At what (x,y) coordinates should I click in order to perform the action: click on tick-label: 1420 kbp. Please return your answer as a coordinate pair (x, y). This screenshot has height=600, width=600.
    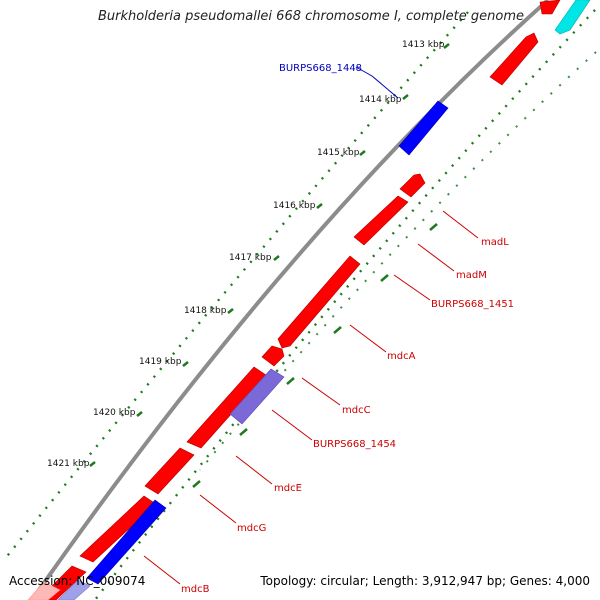
    Looking at the image, I should click on (114, 413).